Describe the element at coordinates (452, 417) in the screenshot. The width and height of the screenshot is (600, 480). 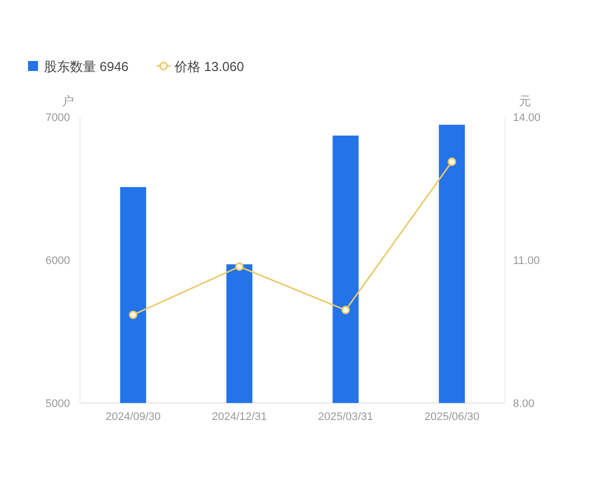
I see `x-tick-label: 2025/06/30` at that location.